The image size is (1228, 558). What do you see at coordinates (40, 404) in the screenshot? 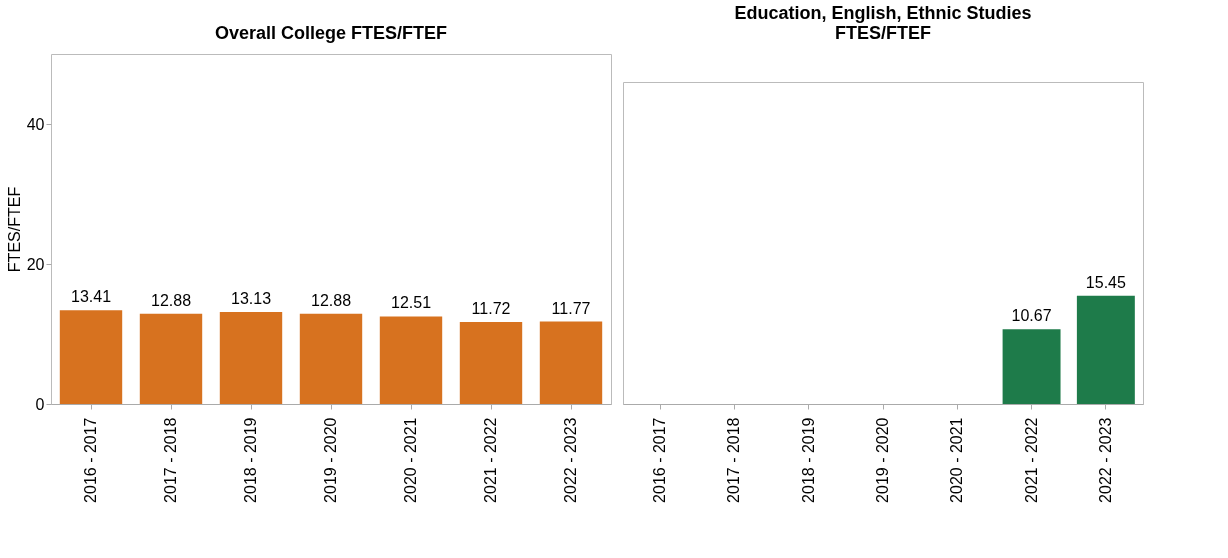
I see `y-tick-label: 0` at bounding box center [40, 404].